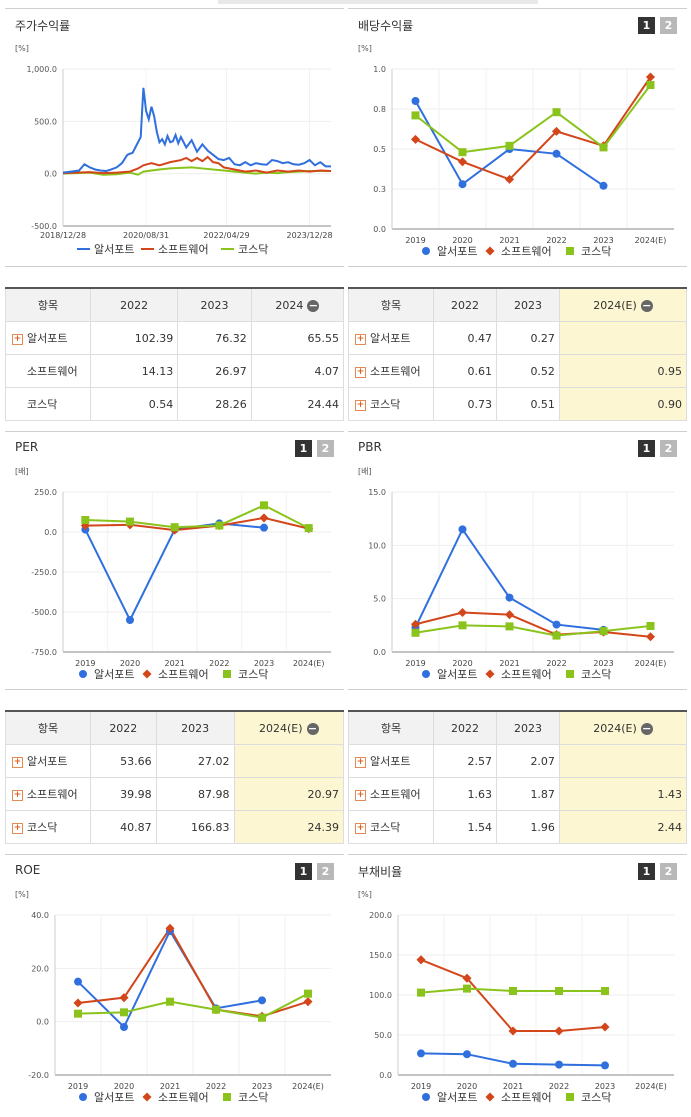 Image resolution: width=691 pixels, height=1117 pixels. What do you see at coordinates (465, 304) in the screenshot?
I see `column-header: 2022` at bounding box center [465, 304].